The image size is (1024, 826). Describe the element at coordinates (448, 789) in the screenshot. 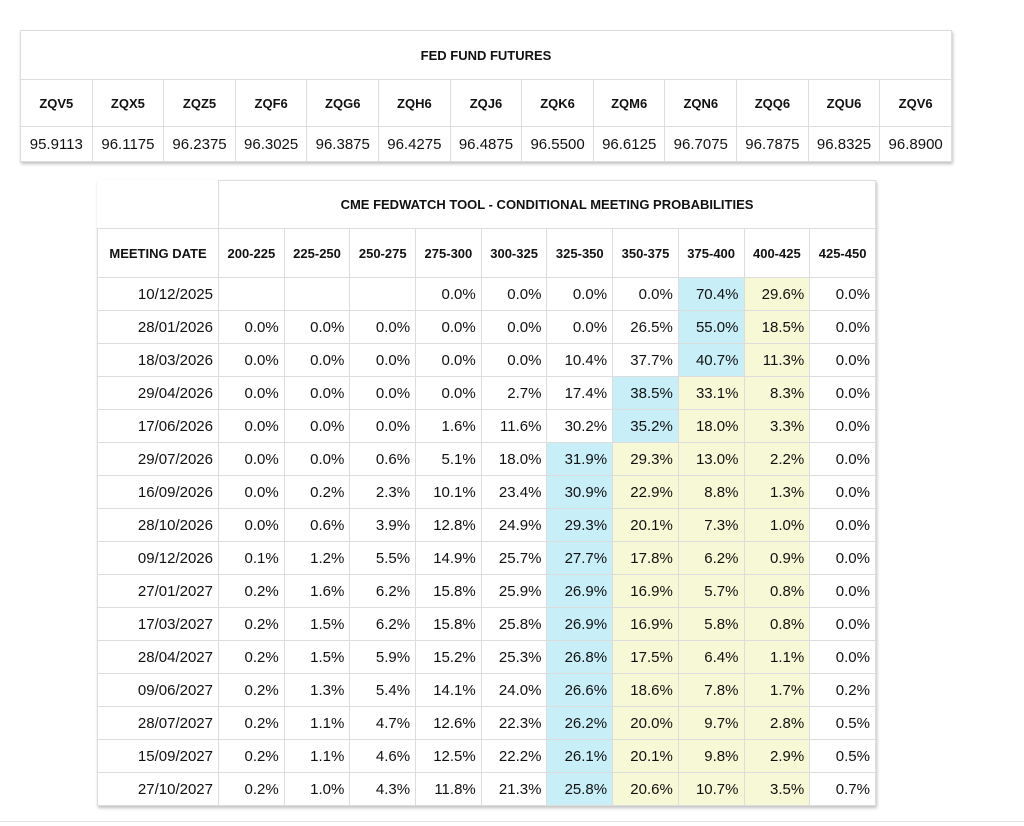

I see `probability-cell: 11.8%` at that location.